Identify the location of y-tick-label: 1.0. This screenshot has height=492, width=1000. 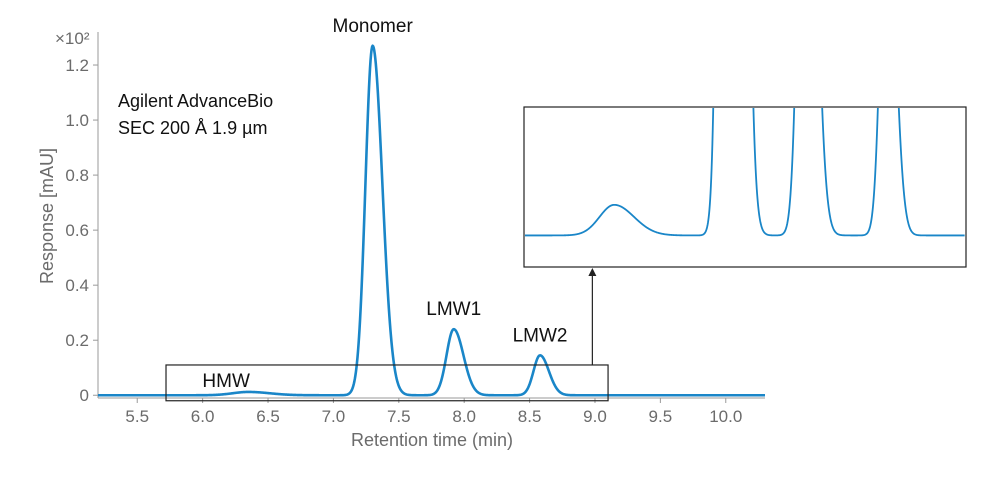
(77, 120).